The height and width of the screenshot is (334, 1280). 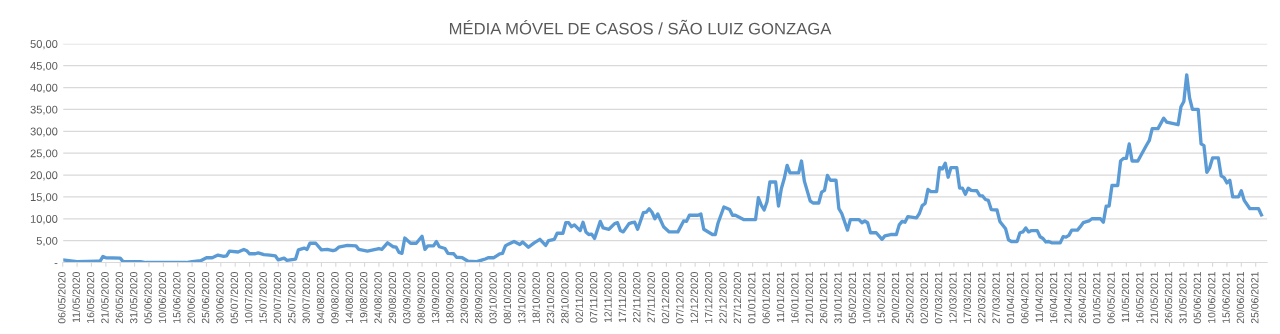 What do you see at coordinates (44, 45) in the screenshot?
I see `y-tick-label: 50,00` at bounding box center [44, 45].